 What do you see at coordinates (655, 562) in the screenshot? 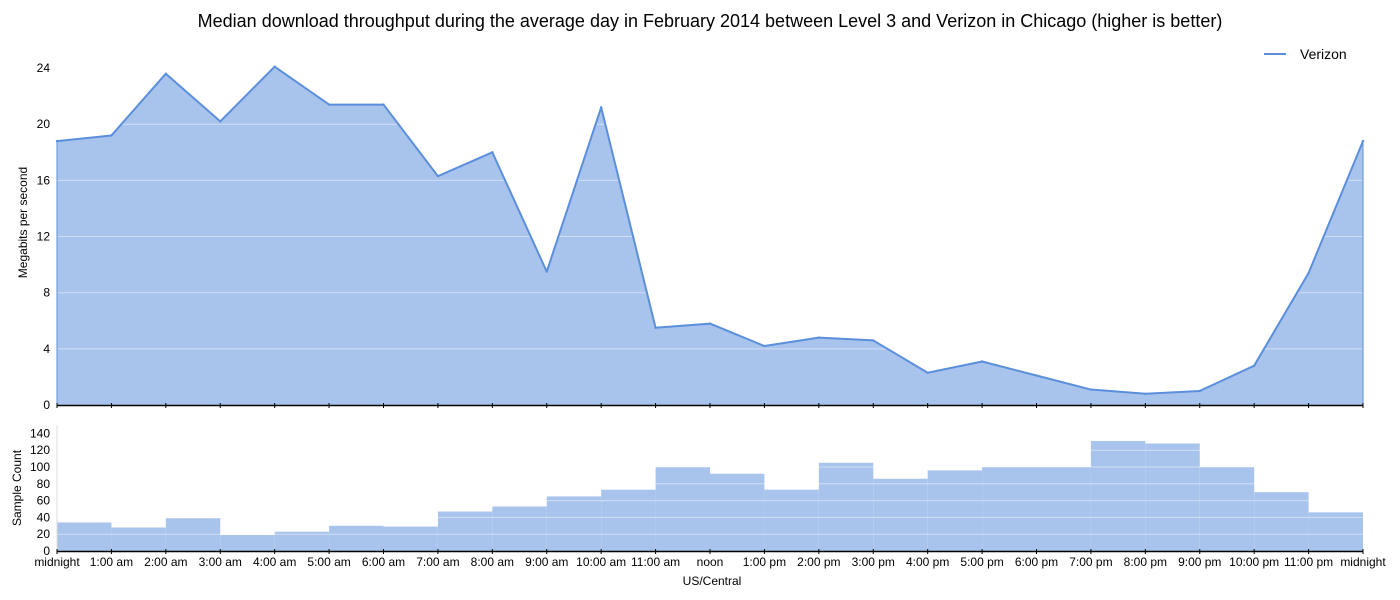
I see `x-tick-label: 11:00 am` at bounding box center [655, 562].